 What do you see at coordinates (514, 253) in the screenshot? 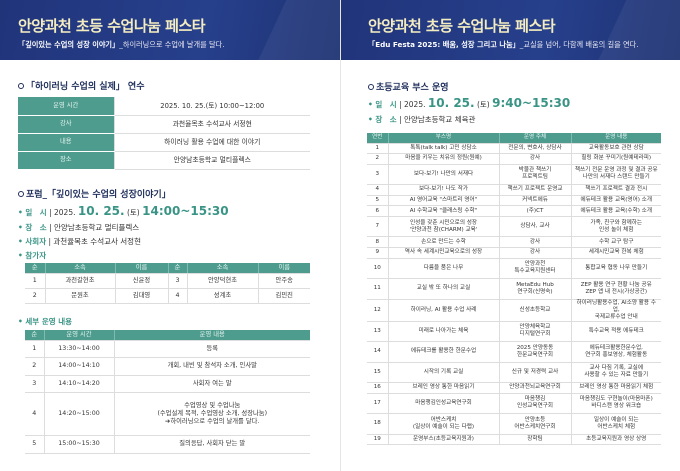
I see `table-row: 9 역사 속 세계시민교육으로의 성장 강사 세계시민교육 한복 체험` at bounding box center [514, 253].